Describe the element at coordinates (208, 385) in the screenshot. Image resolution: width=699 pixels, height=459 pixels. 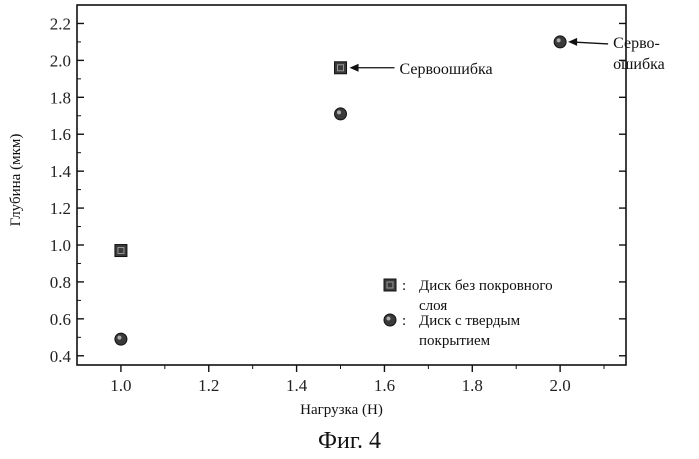
I see `x-tick-label: 1.2` at that location.